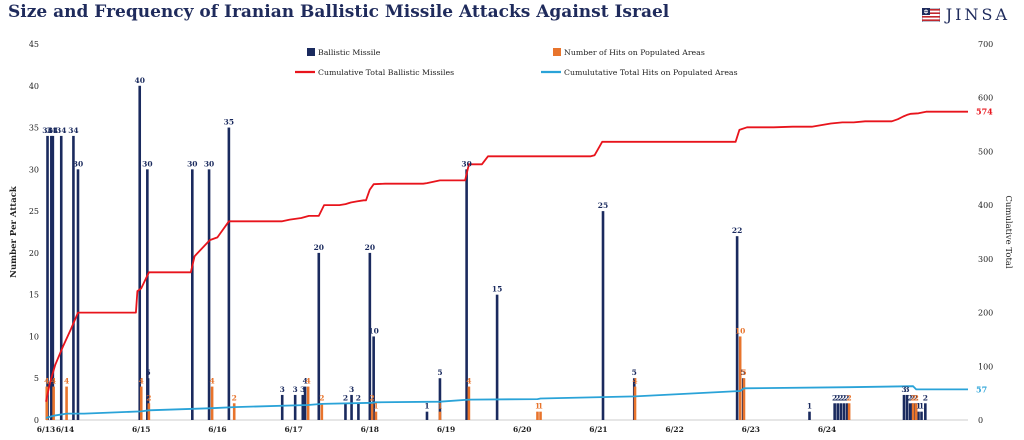  Describe the element at coordinates (598, 429) in the screenshot. I see `x-tick-label: 6/21` at that location.